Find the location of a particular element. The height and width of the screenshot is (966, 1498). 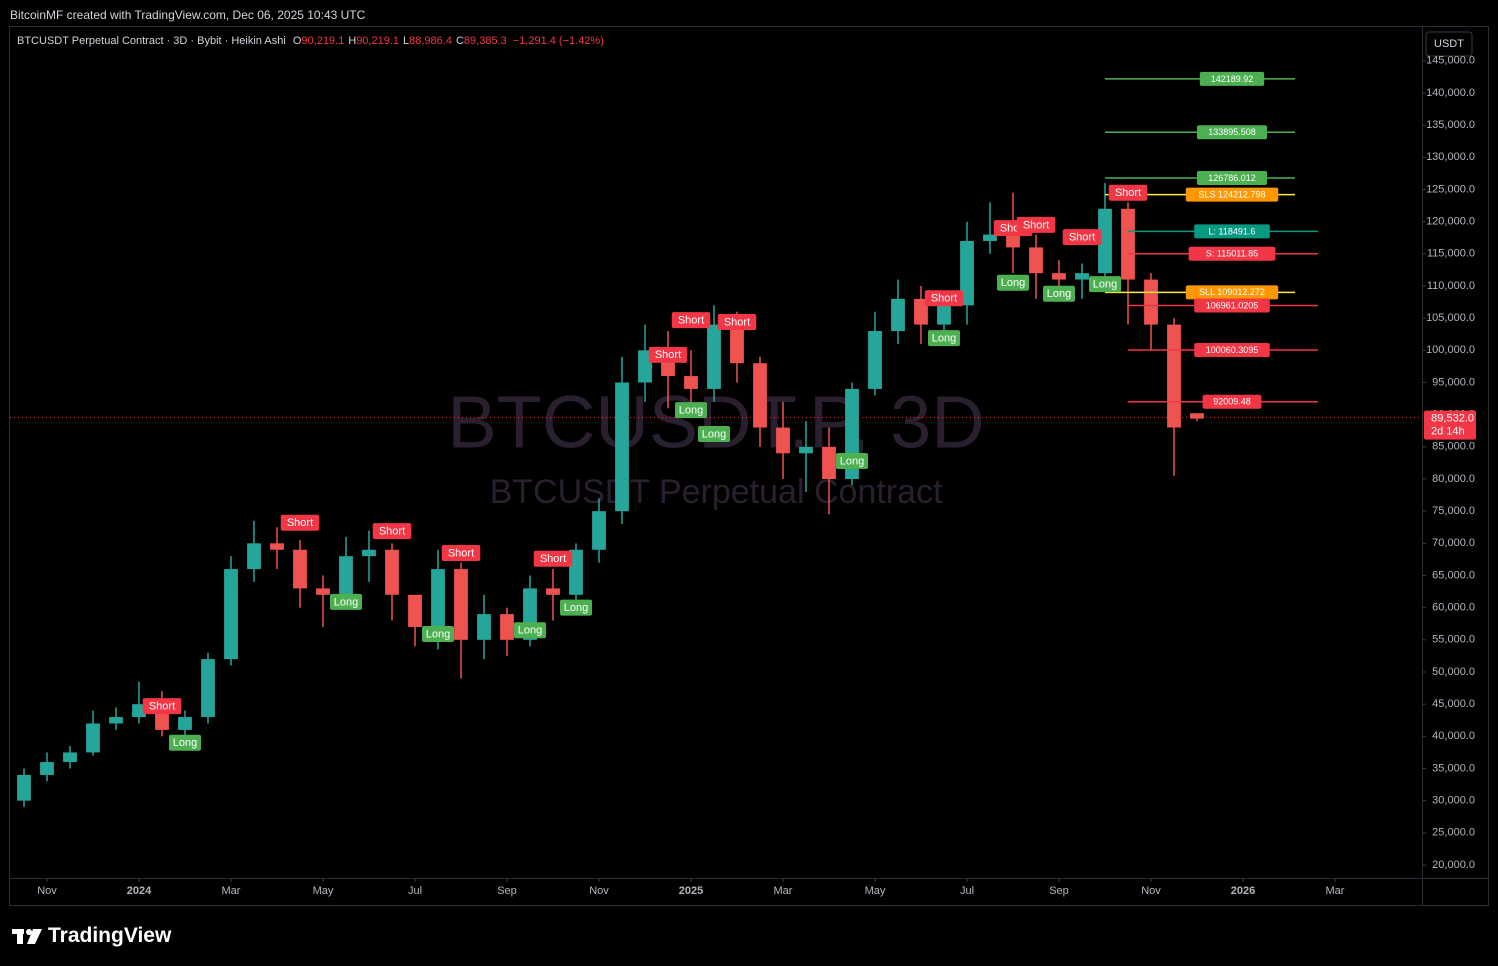

y-tick-label: 75,000.0 is located at coordinates (1453, 511).